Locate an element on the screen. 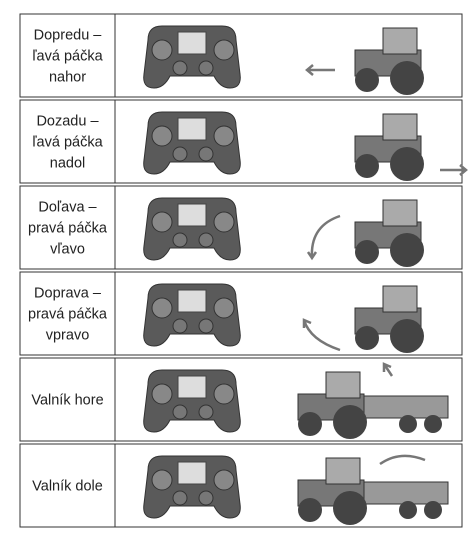 The height and width of the screenshot is (537, 472). row: Doprava – pravá páčka vpravo is located at coordinates (241, 313).